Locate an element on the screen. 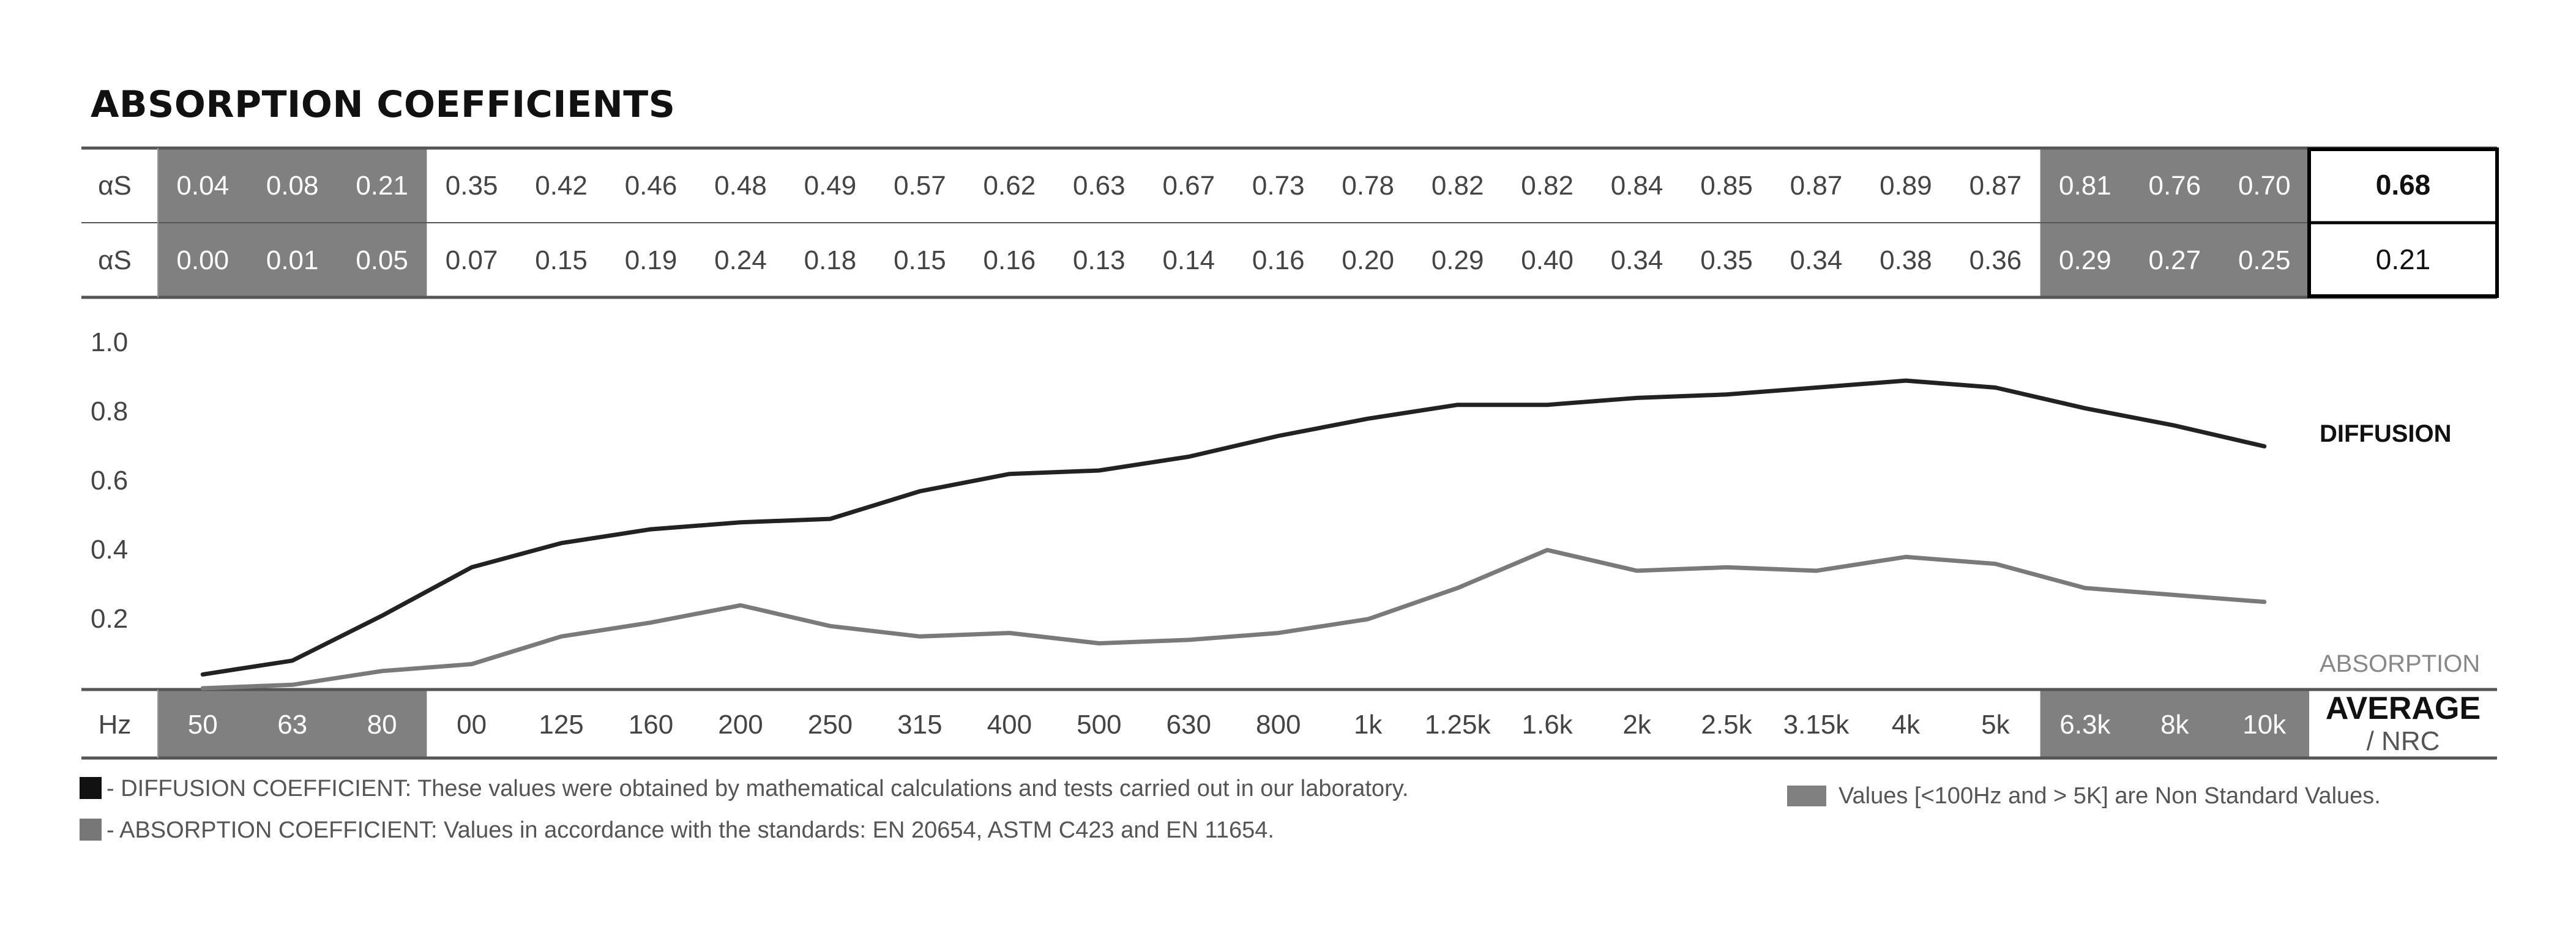 This screenshot has width=2576, height=933. row-value-0-20: 0.87 is located at coordinates (1995, 186).